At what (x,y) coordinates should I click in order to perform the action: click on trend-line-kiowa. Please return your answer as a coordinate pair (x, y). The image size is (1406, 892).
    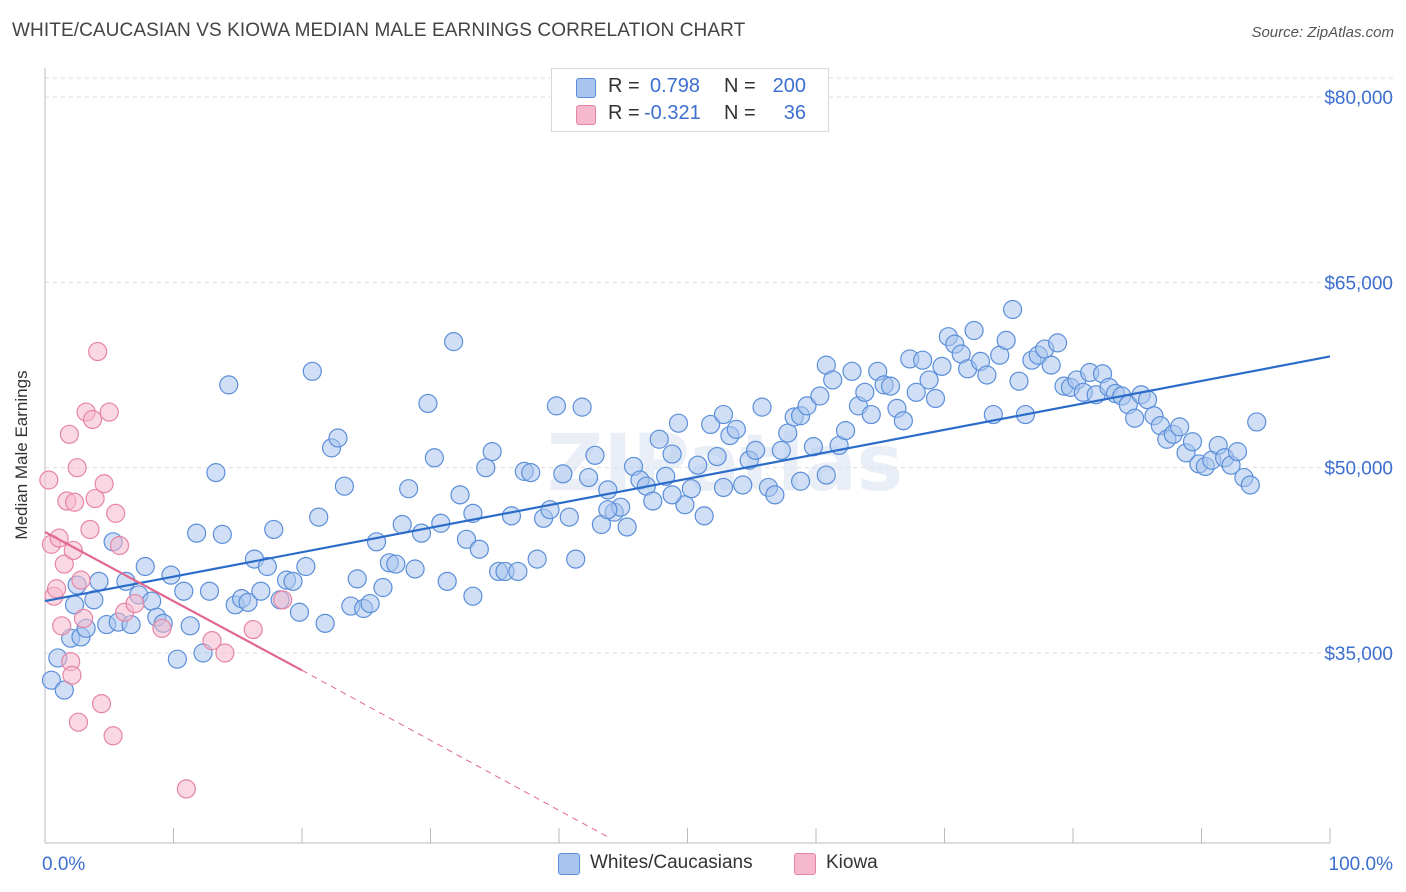
    Looking at the image, I should click on (173, 601).